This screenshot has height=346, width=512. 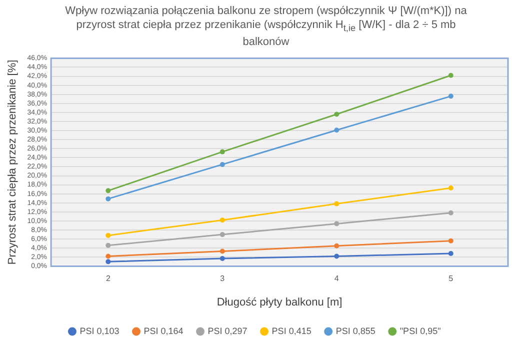 What do you see at coordinates (337, 279) in the screenshot?
I see `x-tick-label: 4` at bounding box center [337, 279].